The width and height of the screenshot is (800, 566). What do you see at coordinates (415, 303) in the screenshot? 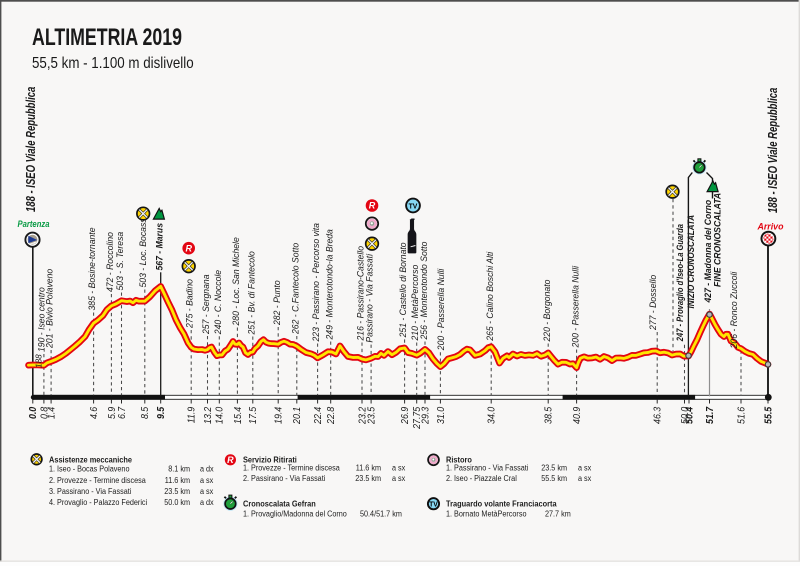
I see `svg-text: 210 - MetàPercorso` at bounding box center [415, 303].